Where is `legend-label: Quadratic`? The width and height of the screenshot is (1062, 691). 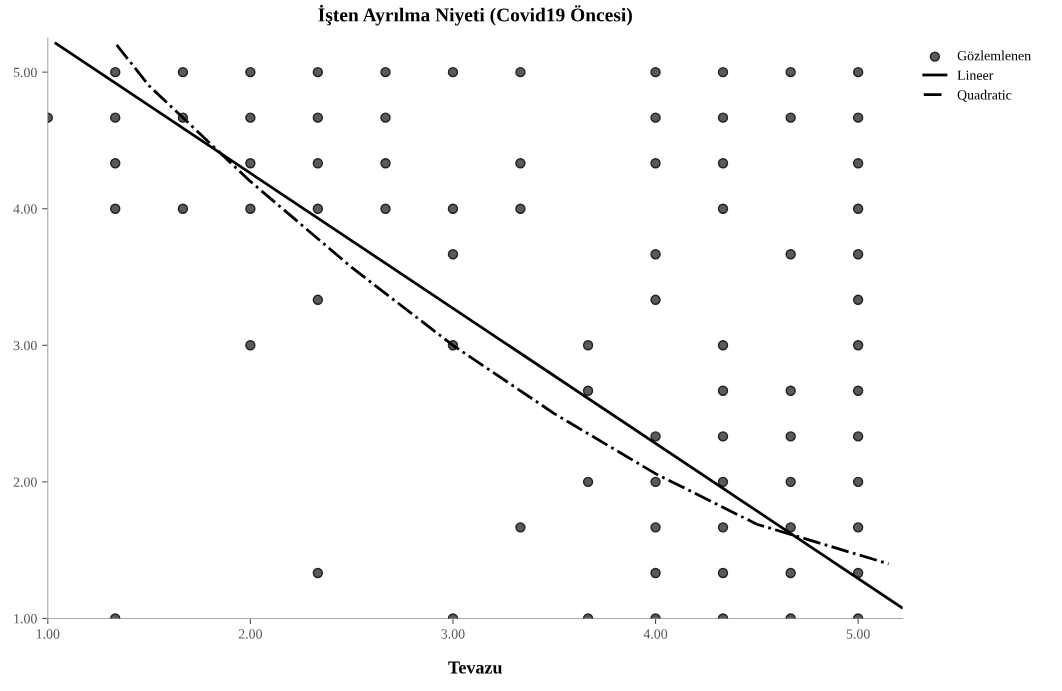
legend-label: Quadratic is located at coordinates (984, 95).